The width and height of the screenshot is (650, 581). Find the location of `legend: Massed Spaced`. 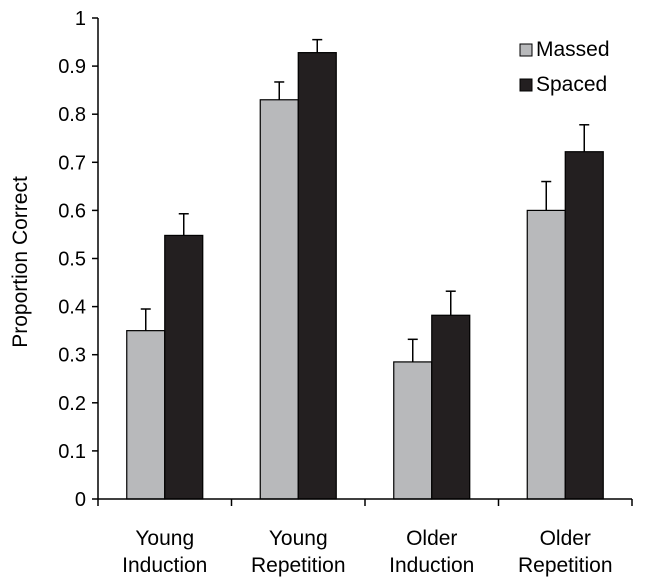

legend: Massed Spaced is located at coordinates (564, 67).